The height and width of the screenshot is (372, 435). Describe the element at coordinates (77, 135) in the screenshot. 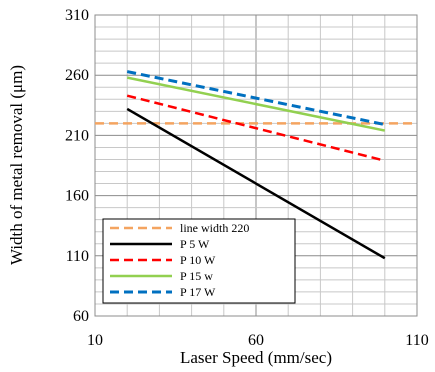

I see `y-tick-label: 210` at that location.